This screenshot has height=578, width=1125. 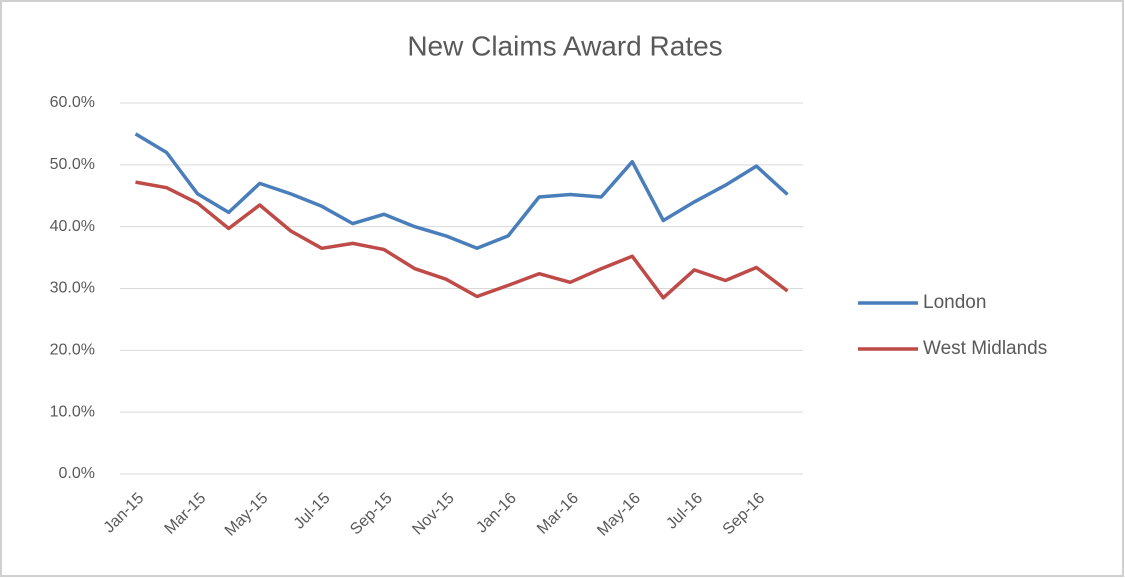 I want to click on y-tick-label: 60.0%, so click(x=72, y=102).